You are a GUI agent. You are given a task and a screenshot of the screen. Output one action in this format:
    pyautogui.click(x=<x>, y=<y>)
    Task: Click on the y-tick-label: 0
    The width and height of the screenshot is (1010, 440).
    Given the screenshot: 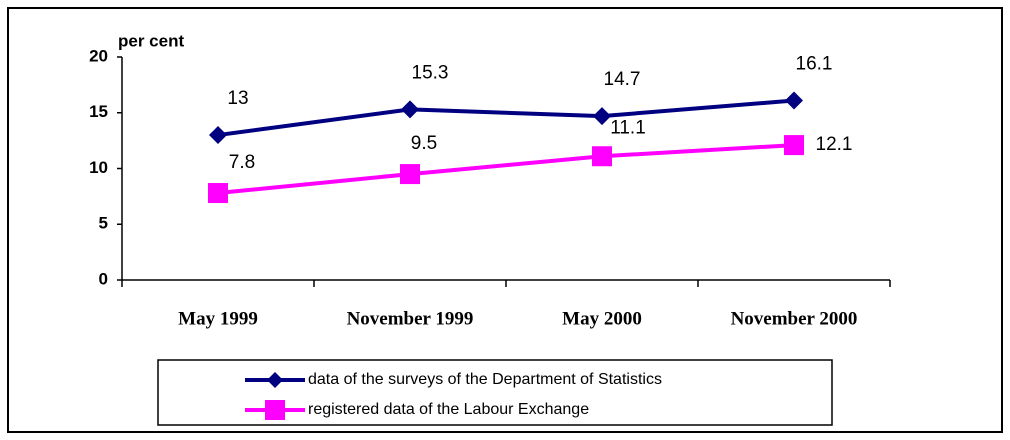 What is the action you would take?
    pyautogui.click(x=103, y=278)
    